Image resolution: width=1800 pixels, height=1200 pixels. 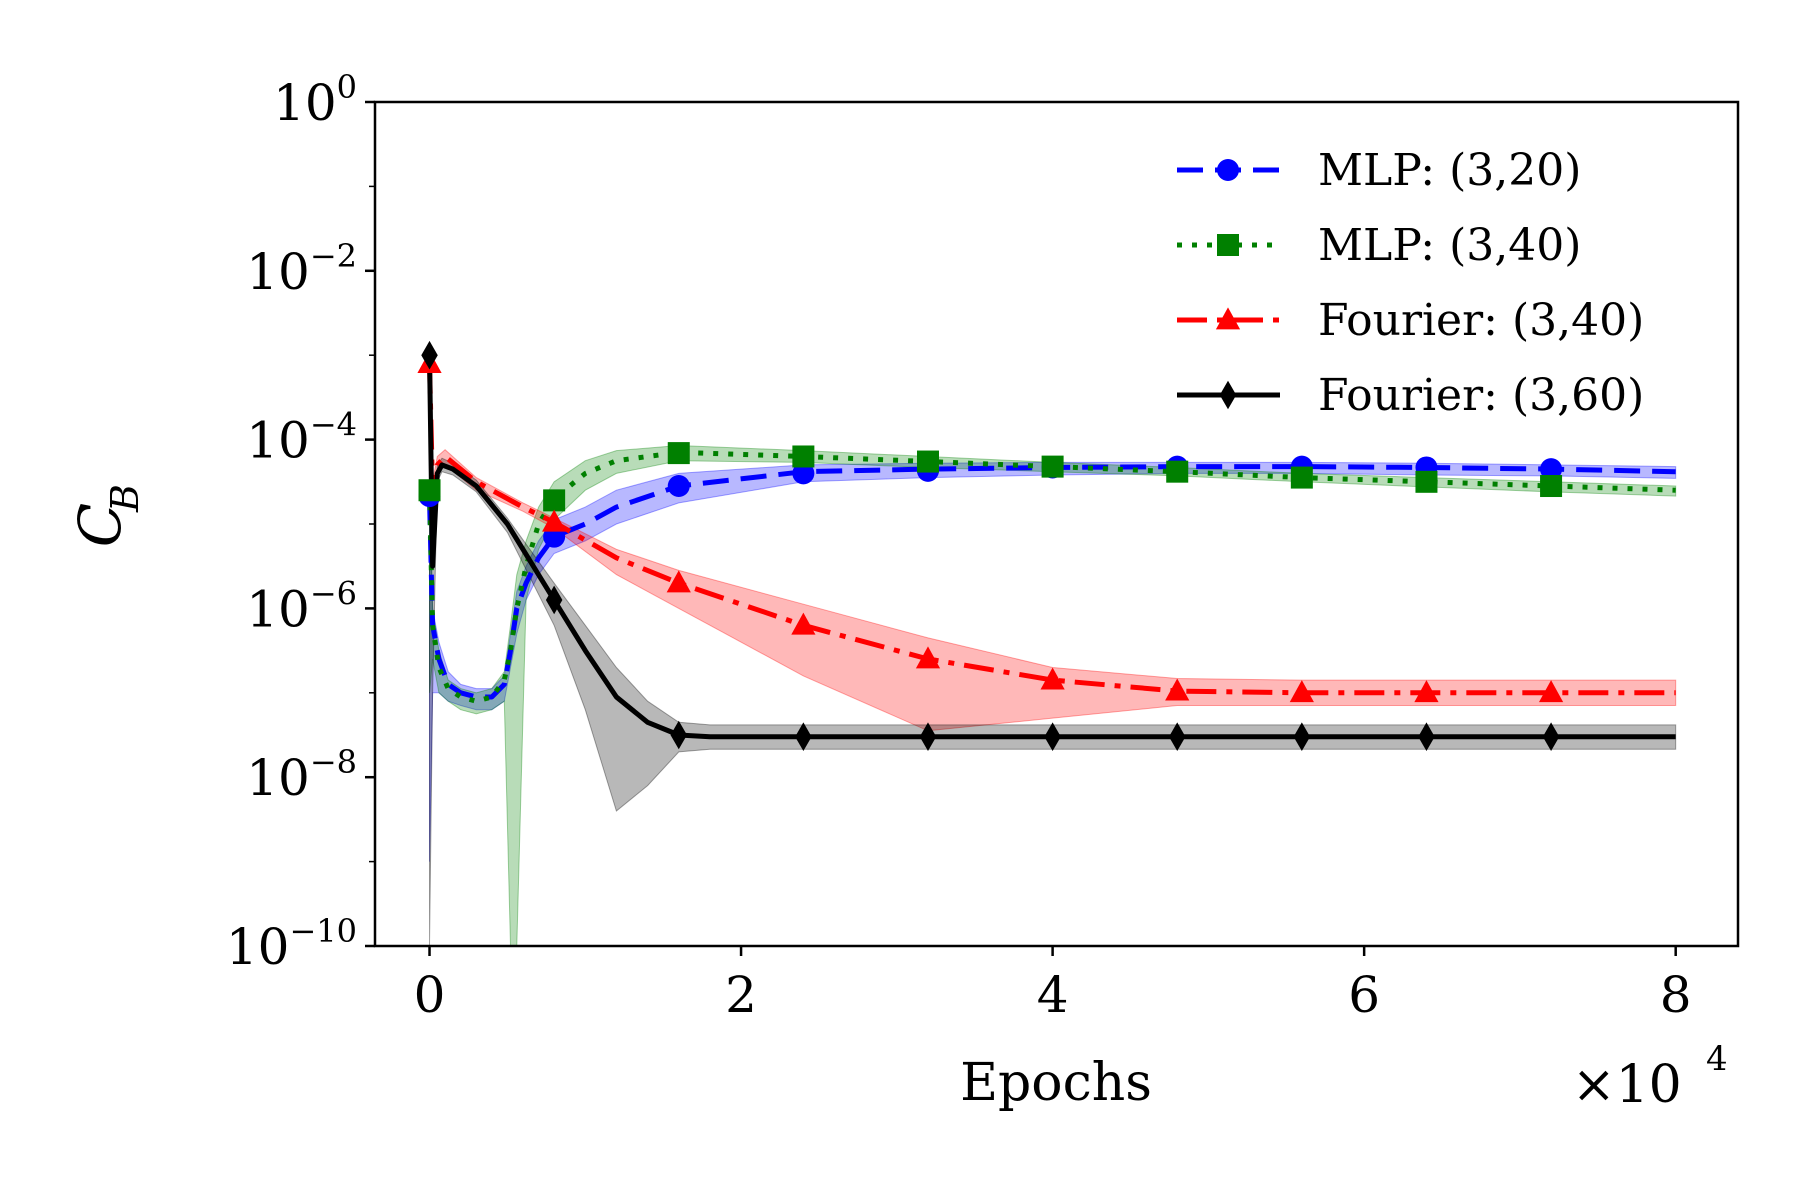 I want to click on x-tick-label-6: 6, so click(x=1364, y=995).